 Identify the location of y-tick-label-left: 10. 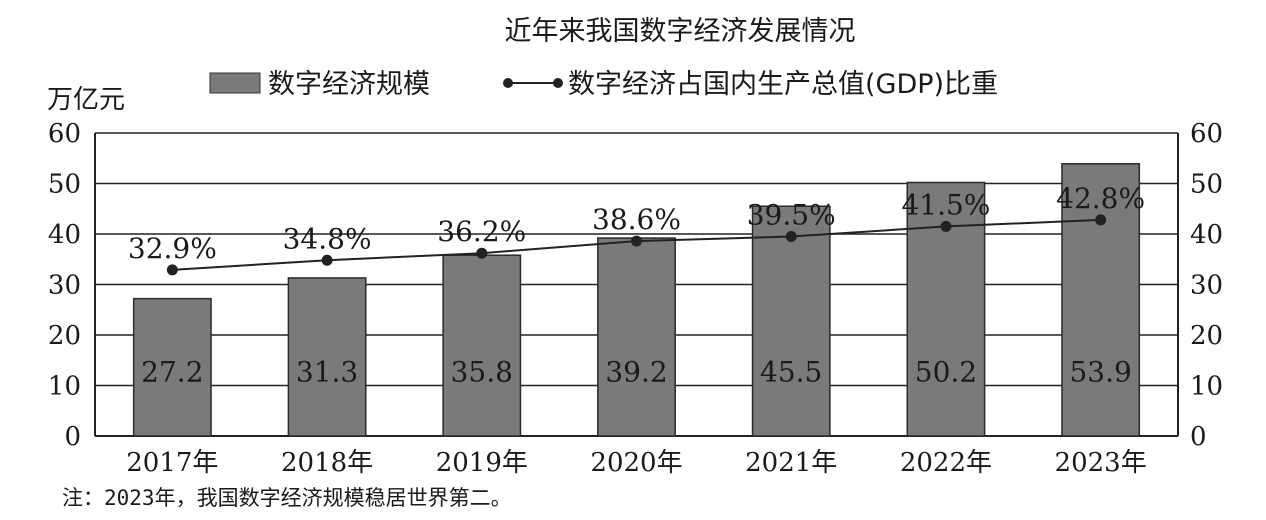
(64, 387).